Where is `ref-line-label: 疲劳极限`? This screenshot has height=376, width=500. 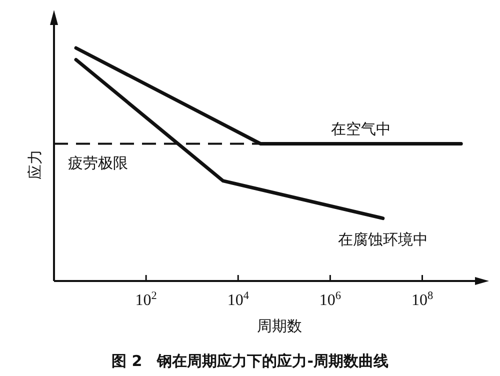
ref-line-label: 疲劳极限 is located at coordinates (98, 163).